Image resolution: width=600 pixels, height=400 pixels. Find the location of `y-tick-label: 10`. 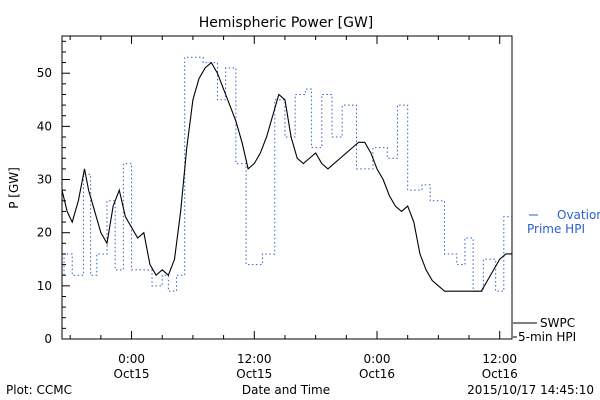

y-tick-label: 10 is located at coordinates (44, 286).